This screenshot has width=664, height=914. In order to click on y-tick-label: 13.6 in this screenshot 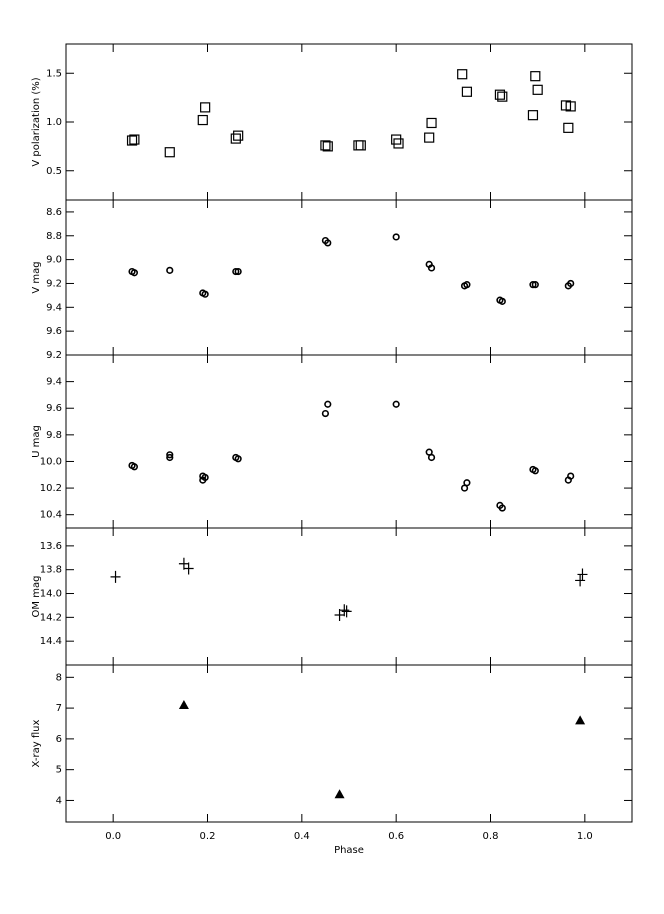, I will do `click(51, 546)`.